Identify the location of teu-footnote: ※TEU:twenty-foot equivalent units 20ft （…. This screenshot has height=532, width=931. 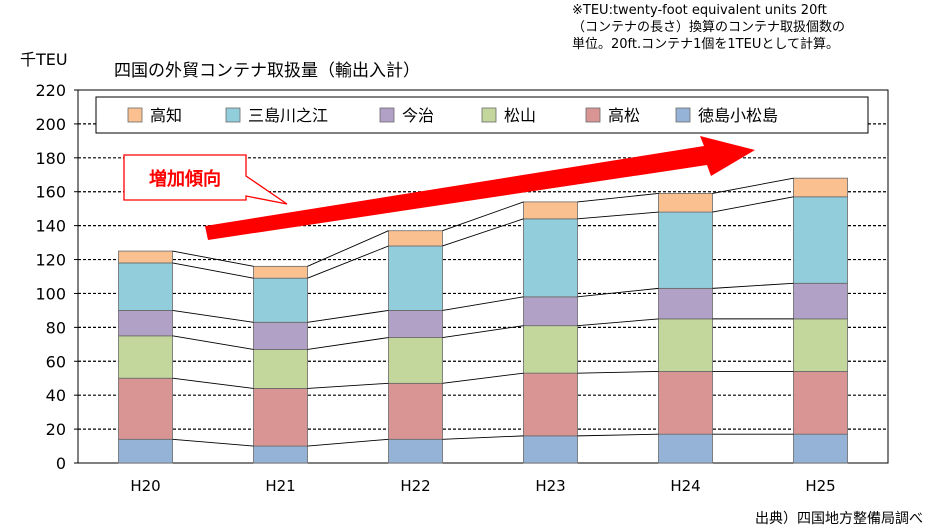
(709, 27).